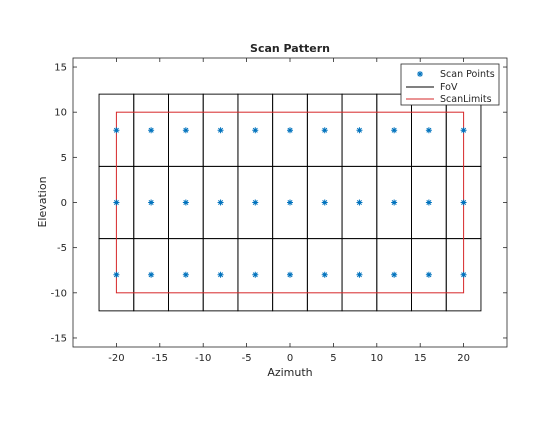 This screenshot has width=560, height=425. Describe the element at coordinates (466, 99) in the screenshot. I see `legend-scan-limits-label: ScanLimits` at that location.